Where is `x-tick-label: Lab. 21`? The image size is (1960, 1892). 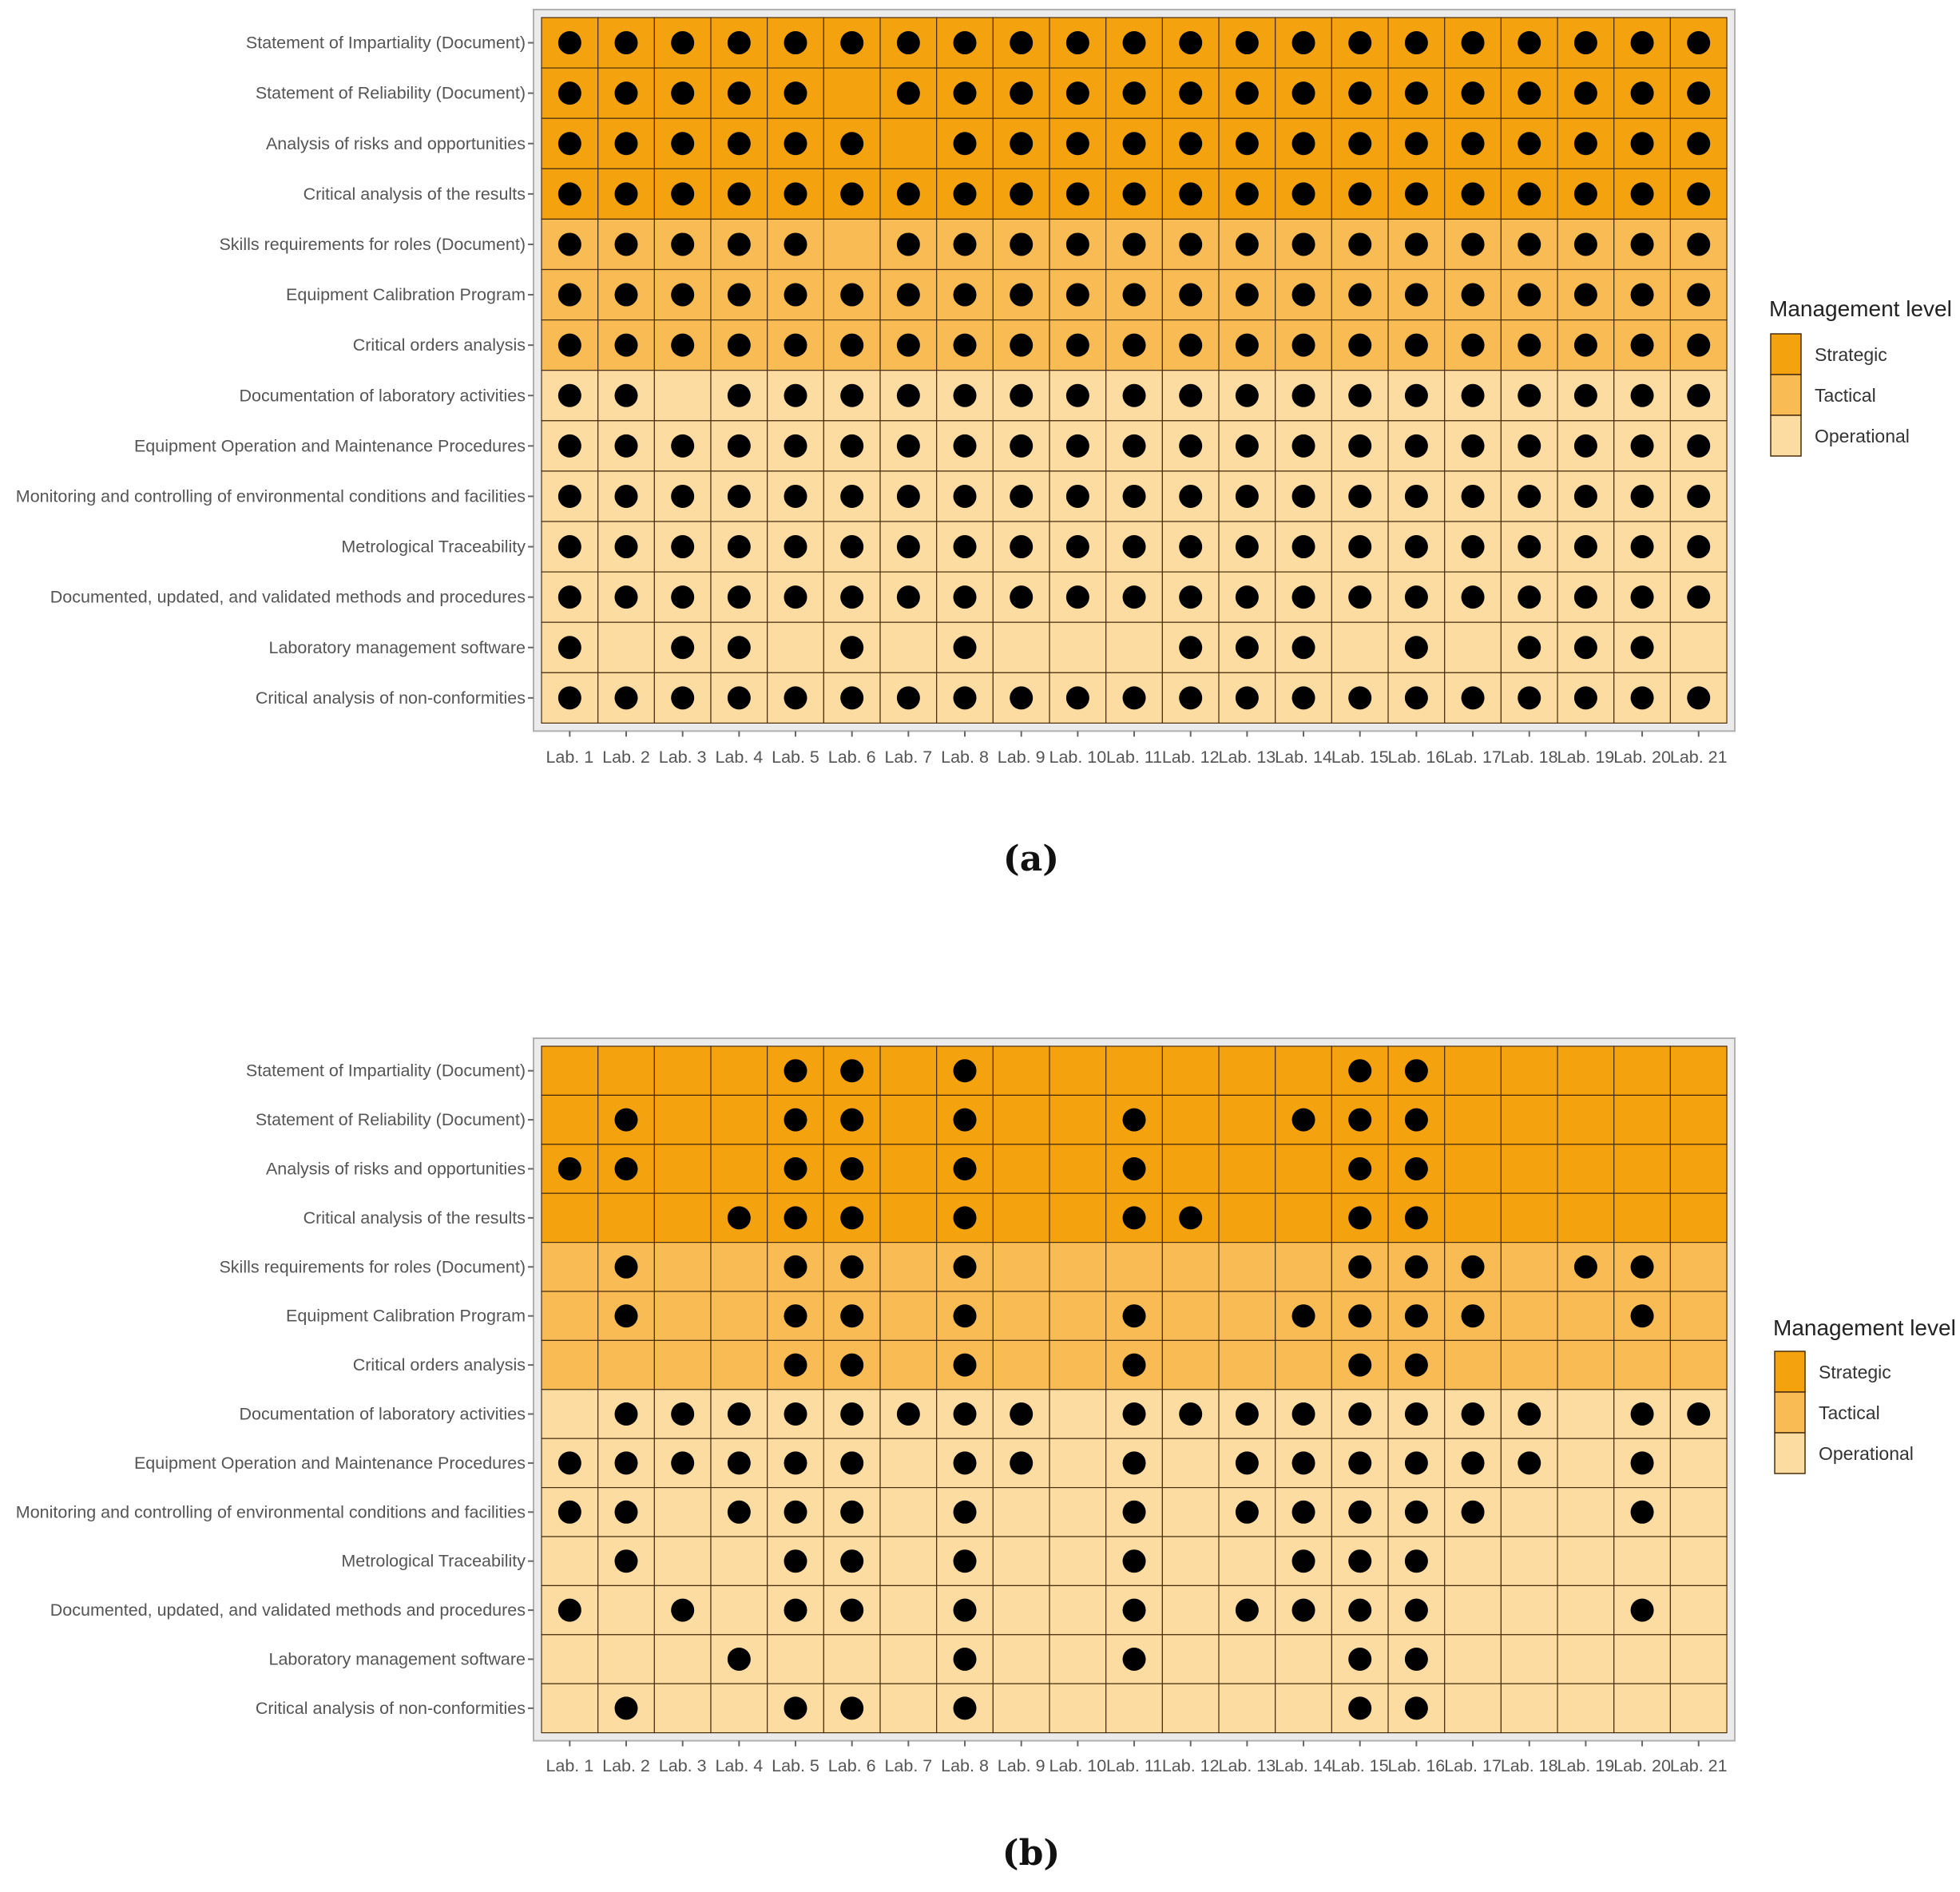
x-tick-label: Lab. 21 is located at coordinates (1699, 757).